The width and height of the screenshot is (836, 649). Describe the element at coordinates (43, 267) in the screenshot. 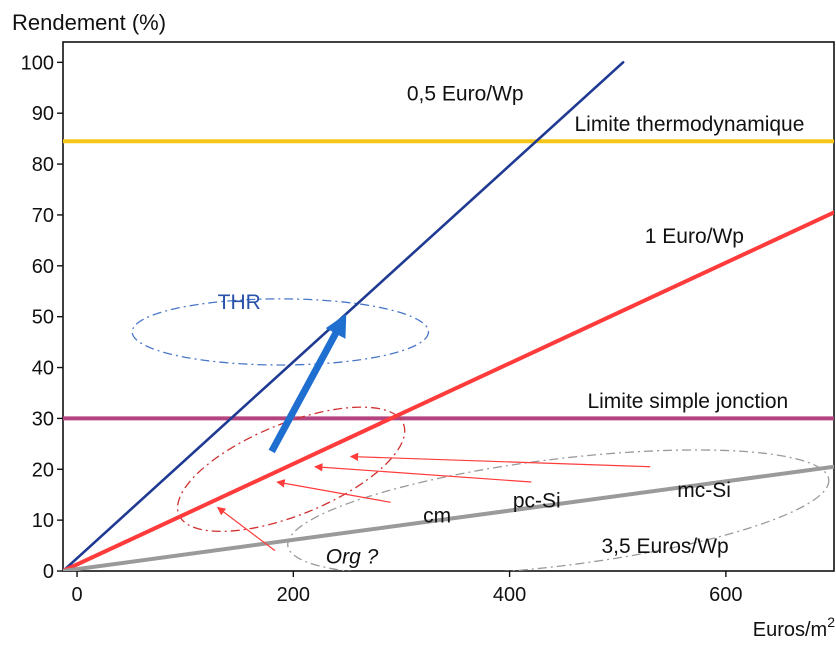

I see `y-tick-label: 60` at that location.